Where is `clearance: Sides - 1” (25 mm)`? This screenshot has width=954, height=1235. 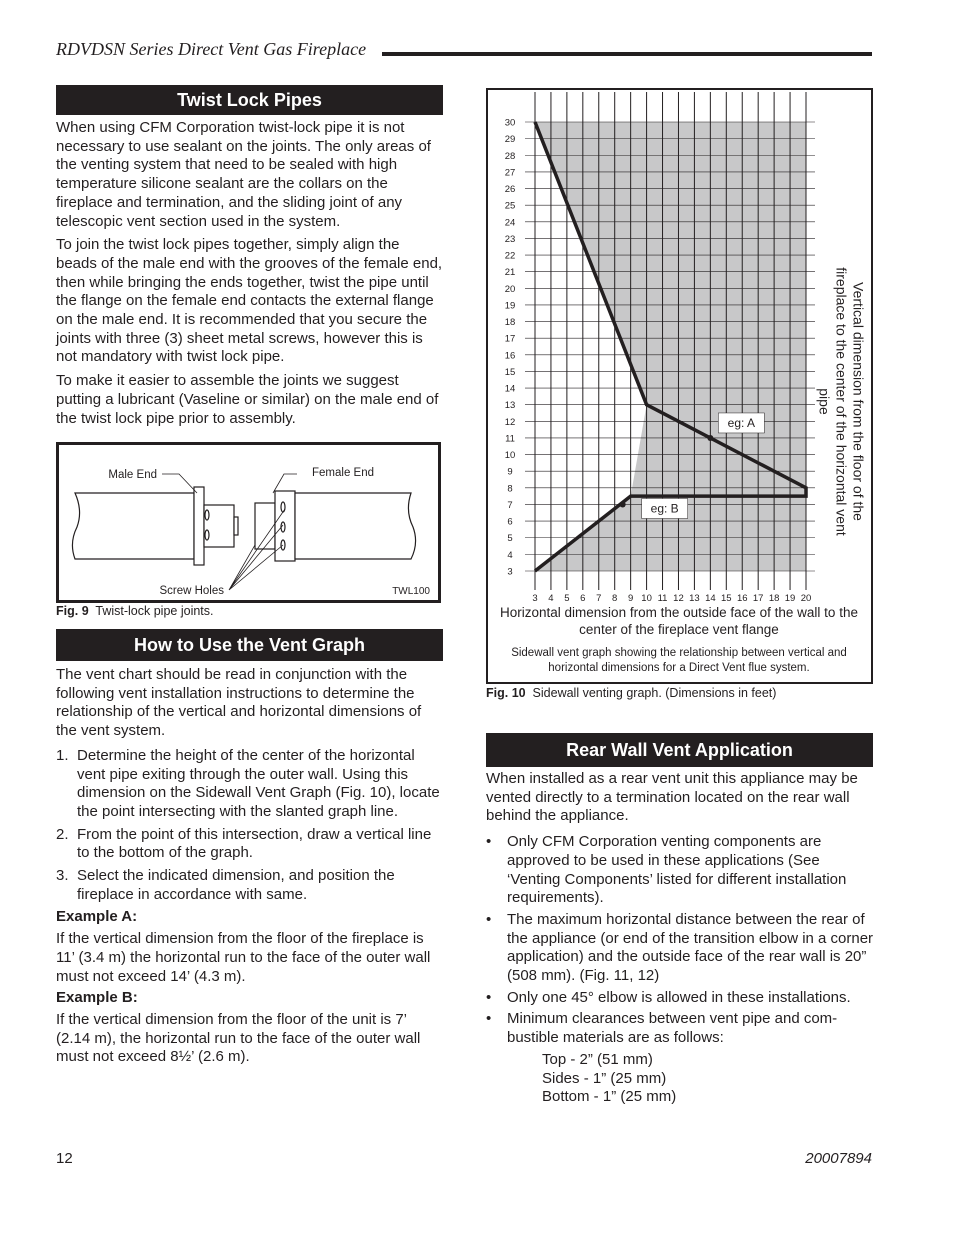 clearance: Sides - 1” (25 mm) is located at coordinates (604, 1078).